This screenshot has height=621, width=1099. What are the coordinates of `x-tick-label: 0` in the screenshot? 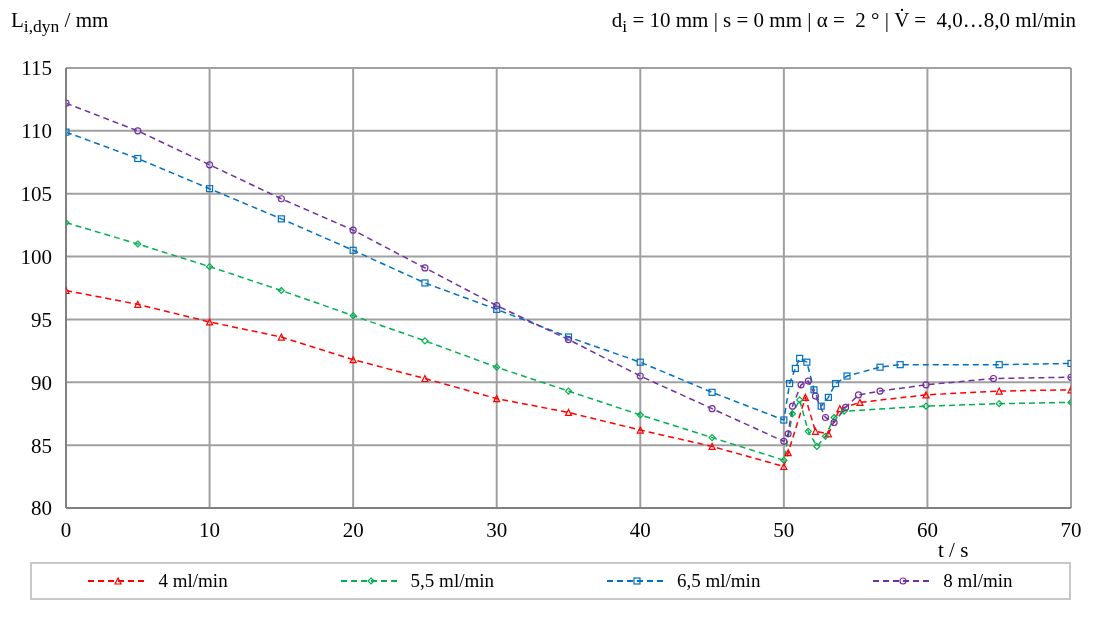 It's located at (66, 529).